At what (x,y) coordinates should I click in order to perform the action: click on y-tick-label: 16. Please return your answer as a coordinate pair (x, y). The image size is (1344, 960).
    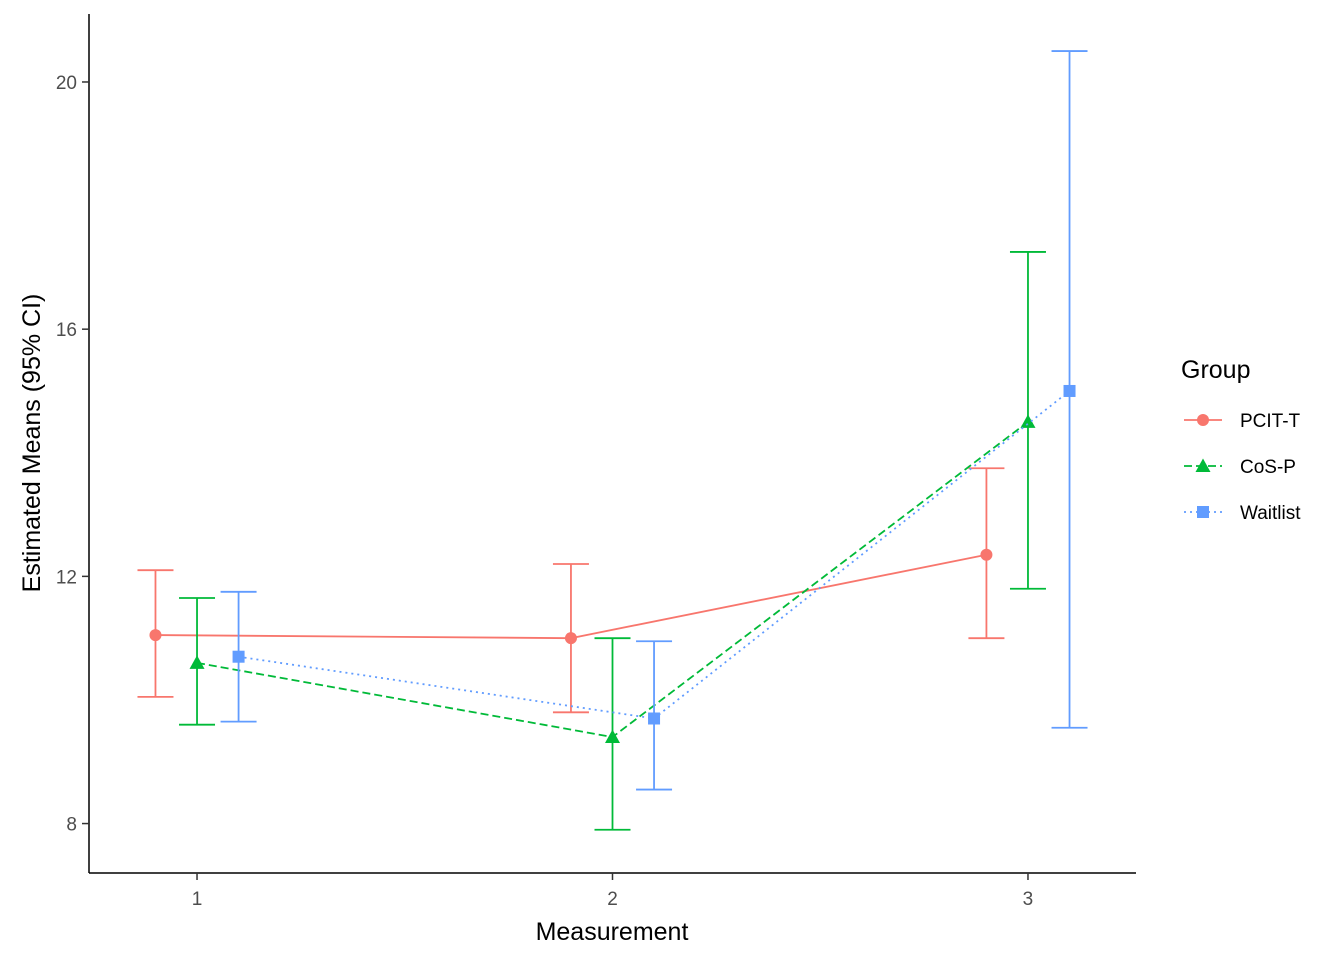
    Looking at the image, I should click on (66, 330).